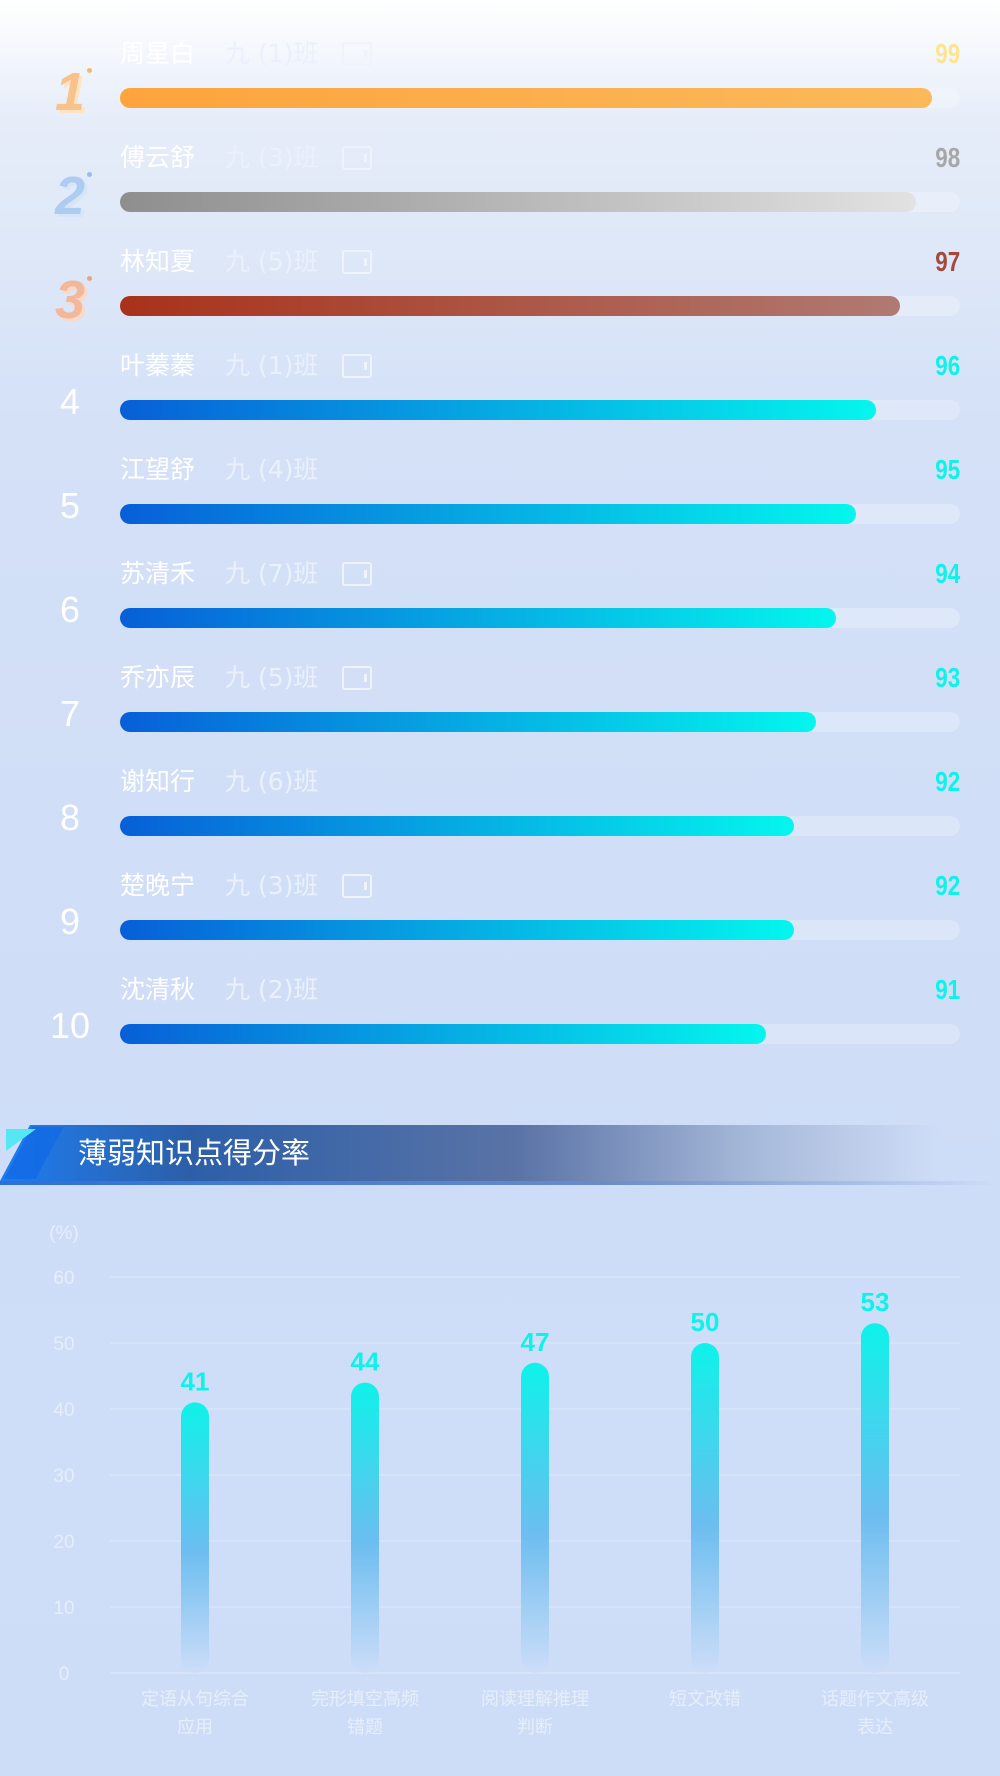 Image resolution: width=1000 pixels, height=1776 pixels. I want to click on score-value: 94, so click(947, 573).